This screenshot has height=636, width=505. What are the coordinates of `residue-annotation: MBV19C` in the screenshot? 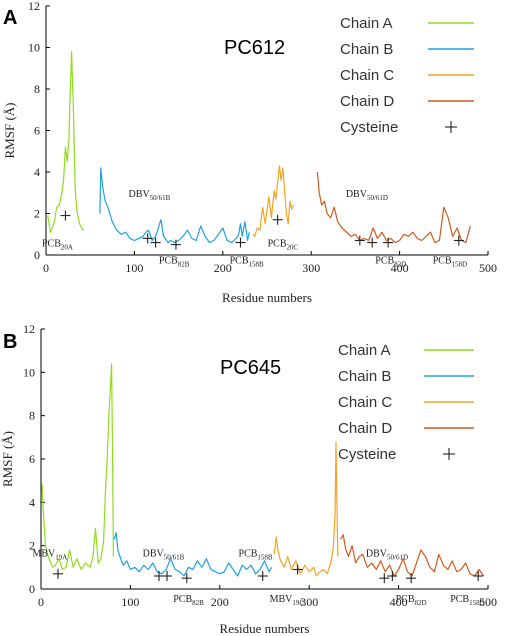 It's located at (287, 600).